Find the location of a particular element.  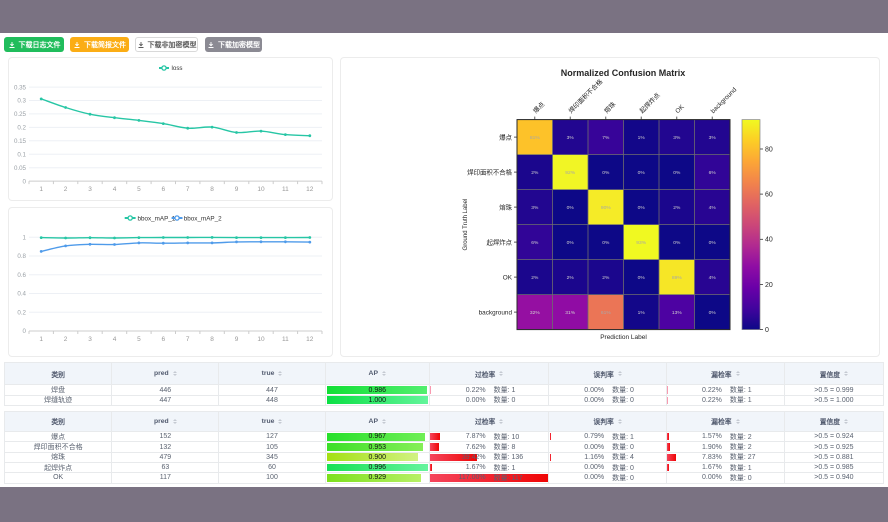

svg-text: 92% is located at coordinates (570, 173).